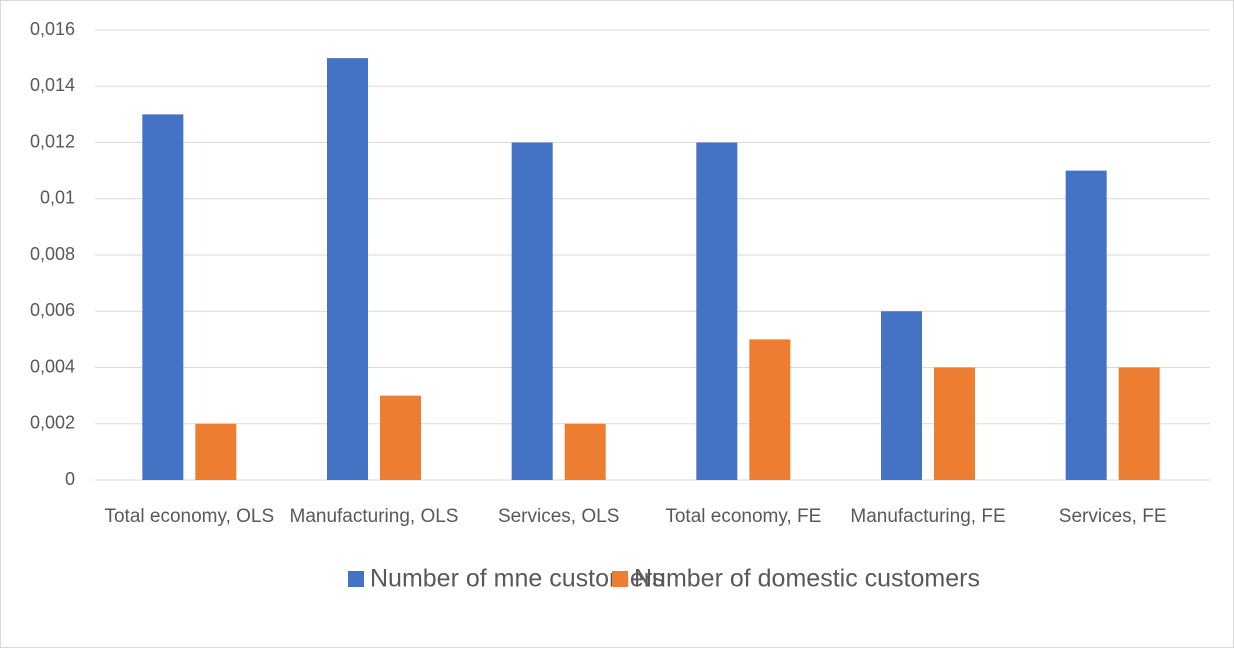 The height and width of the screenshot is (648, 1234). What do you see at coordinates (70, 479) in the screenshot?
I see `y-tick-label: 0` at bounding box center [70, 479].